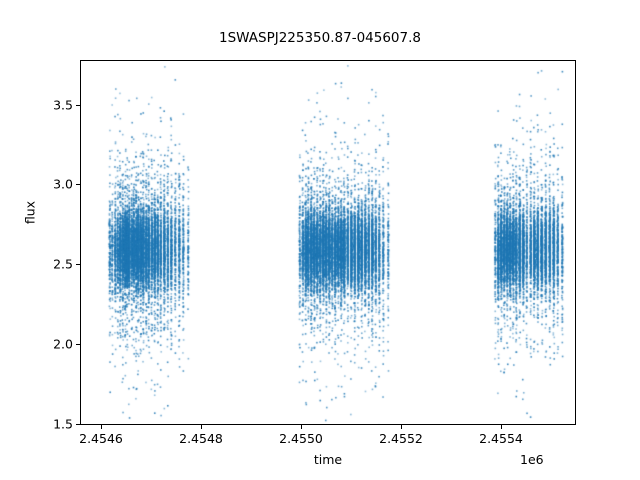  Describe the element at coordinates (101, 438) in the screenshot. I see `xtick-label-2_4546: 2.4546` at that location.